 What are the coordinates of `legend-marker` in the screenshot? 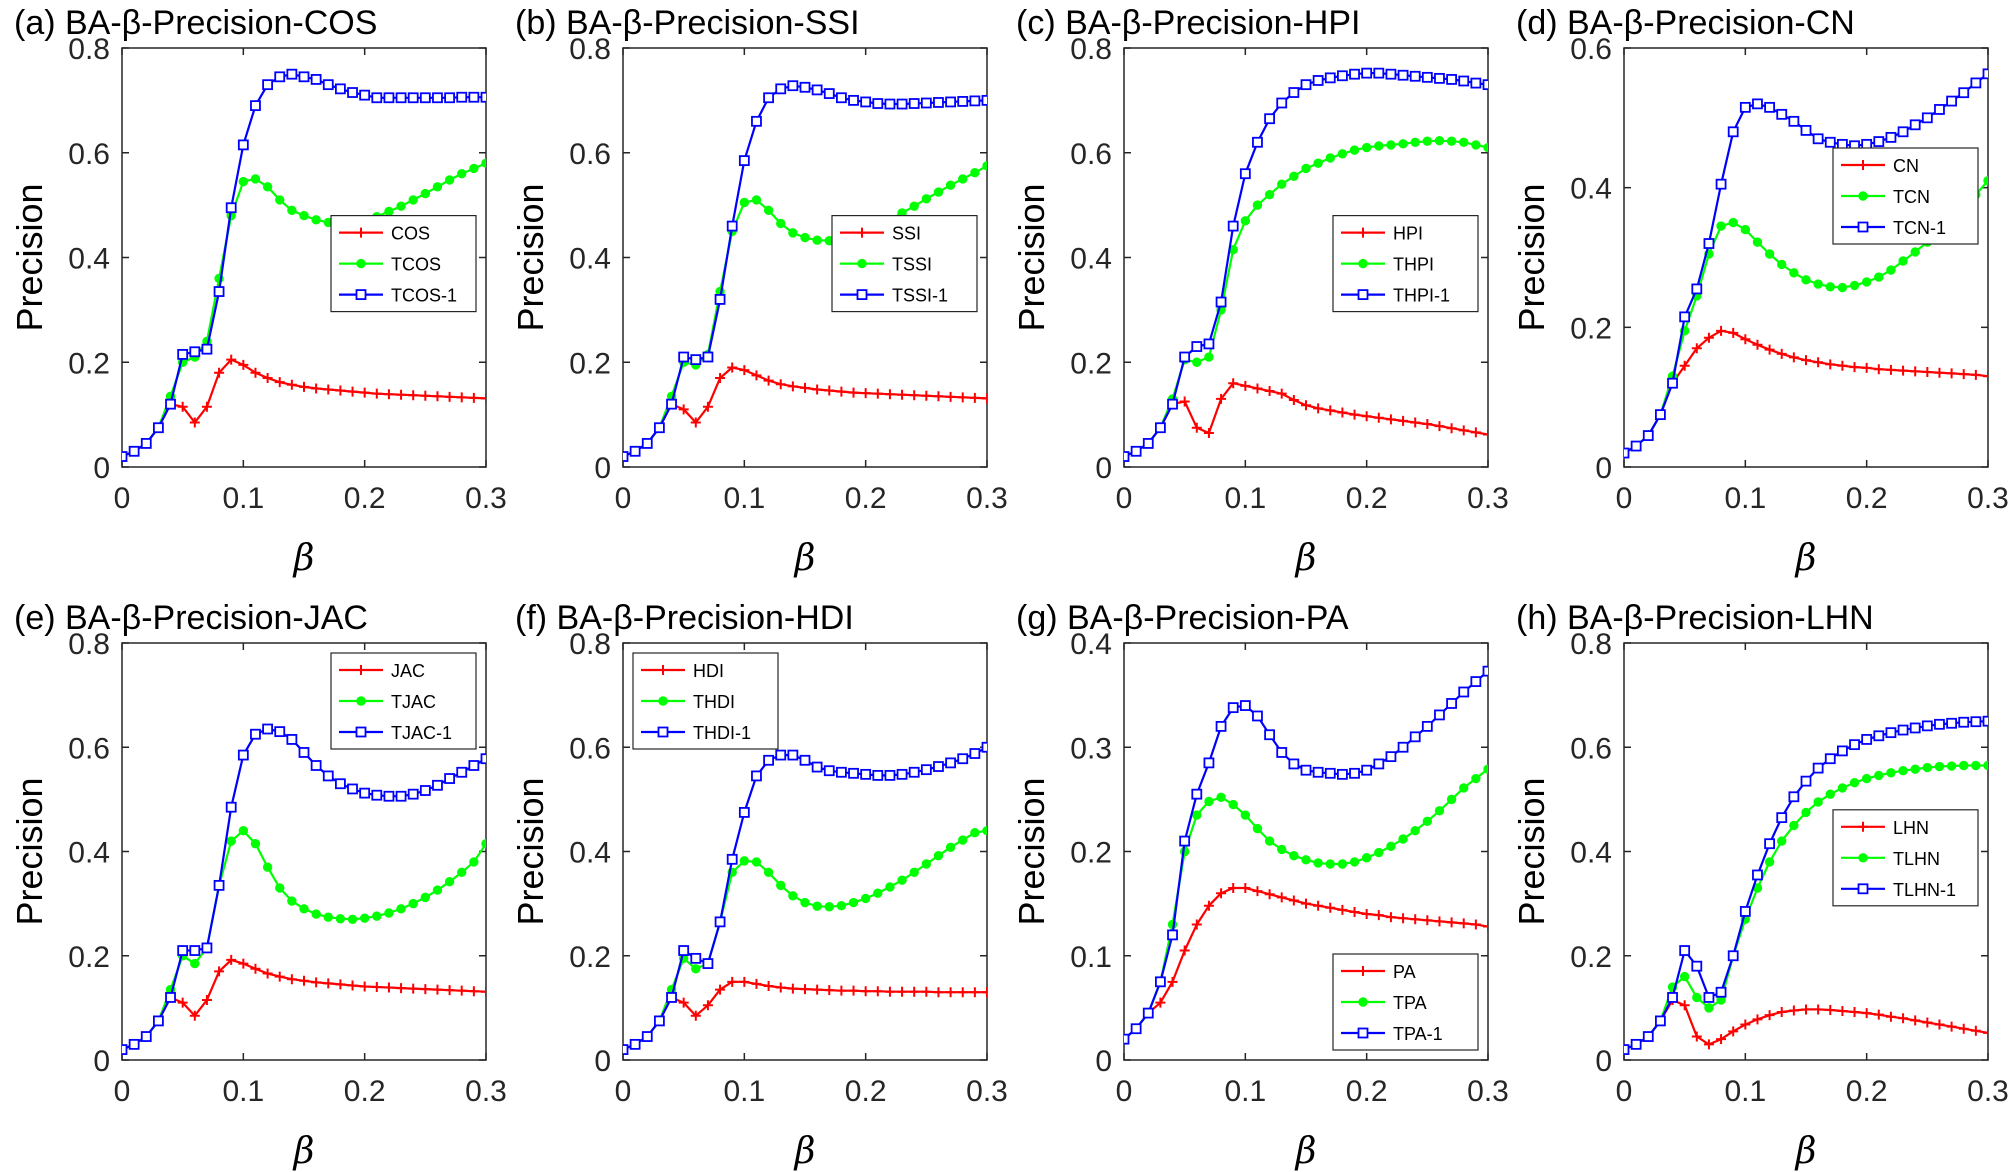 It's located at (1363, 1002).